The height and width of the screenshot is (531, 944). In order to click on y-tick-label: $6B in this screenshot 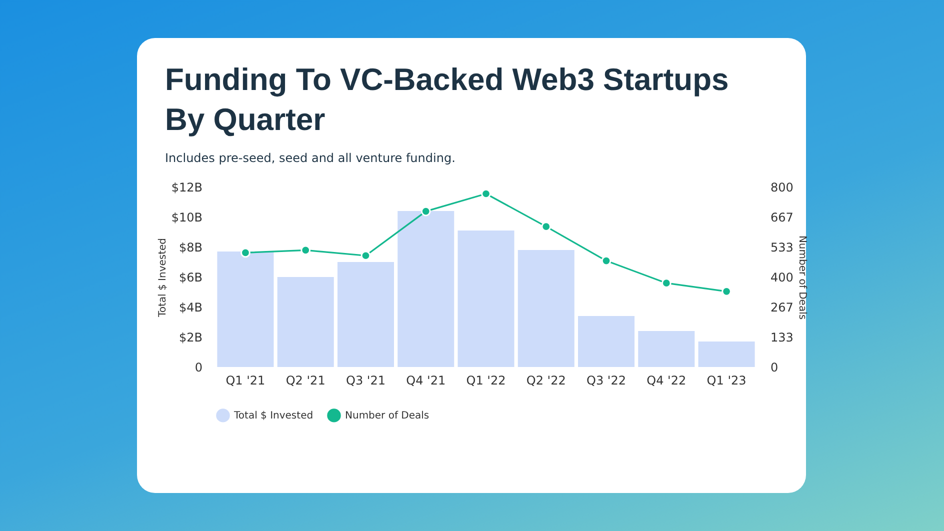, I will do `click(190, 277)`.